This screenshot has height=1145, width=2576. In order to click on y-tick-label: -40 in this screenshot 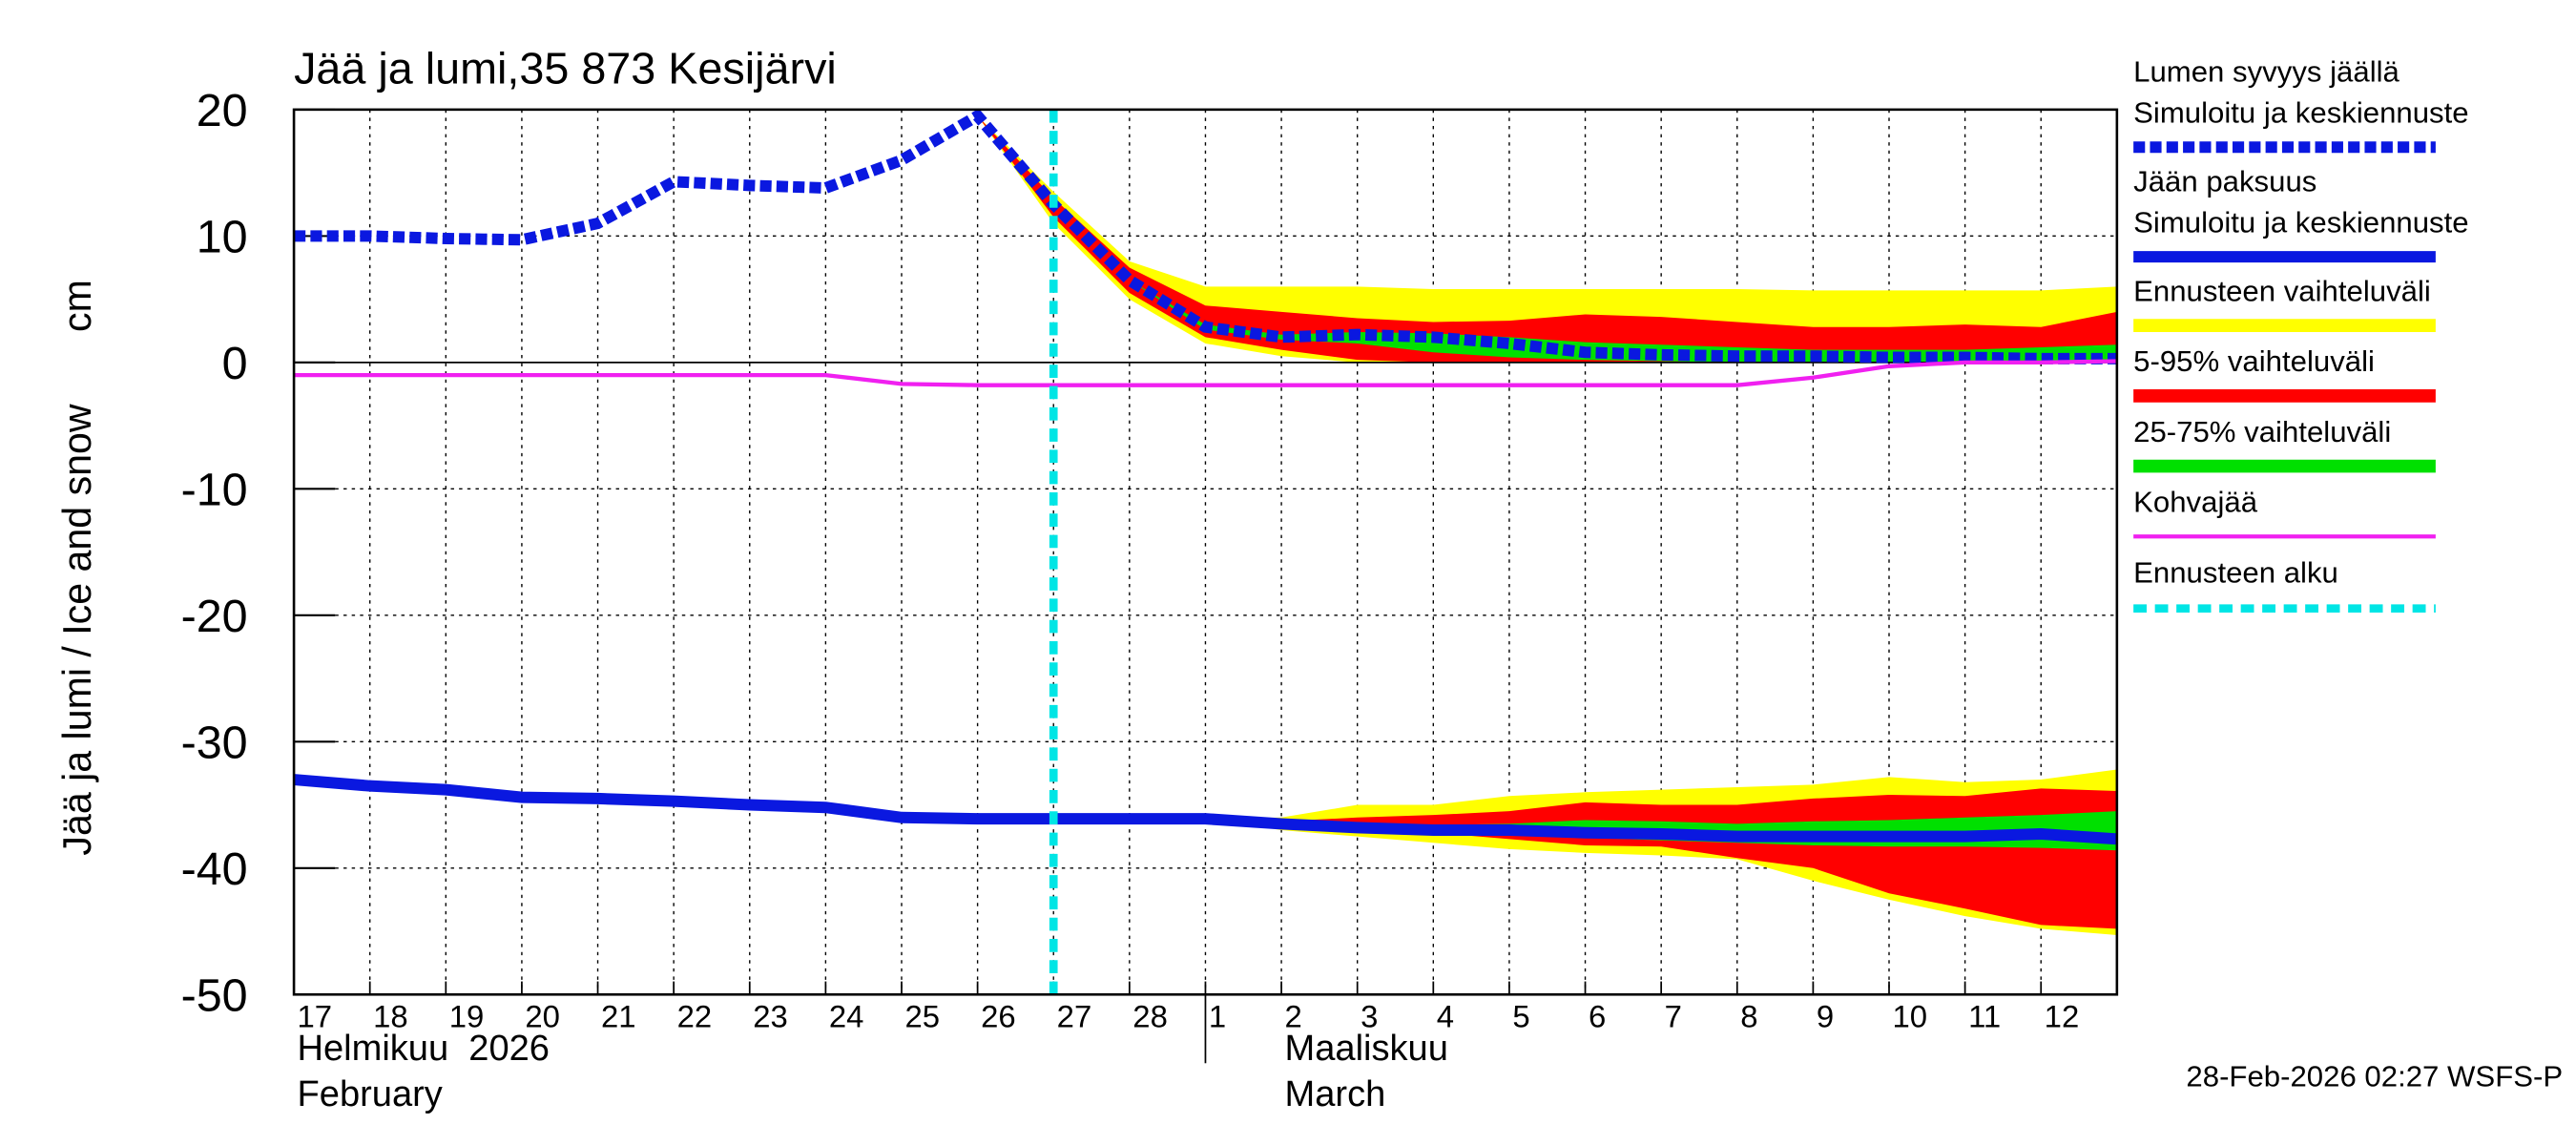, I will do `click(214, 869)`.